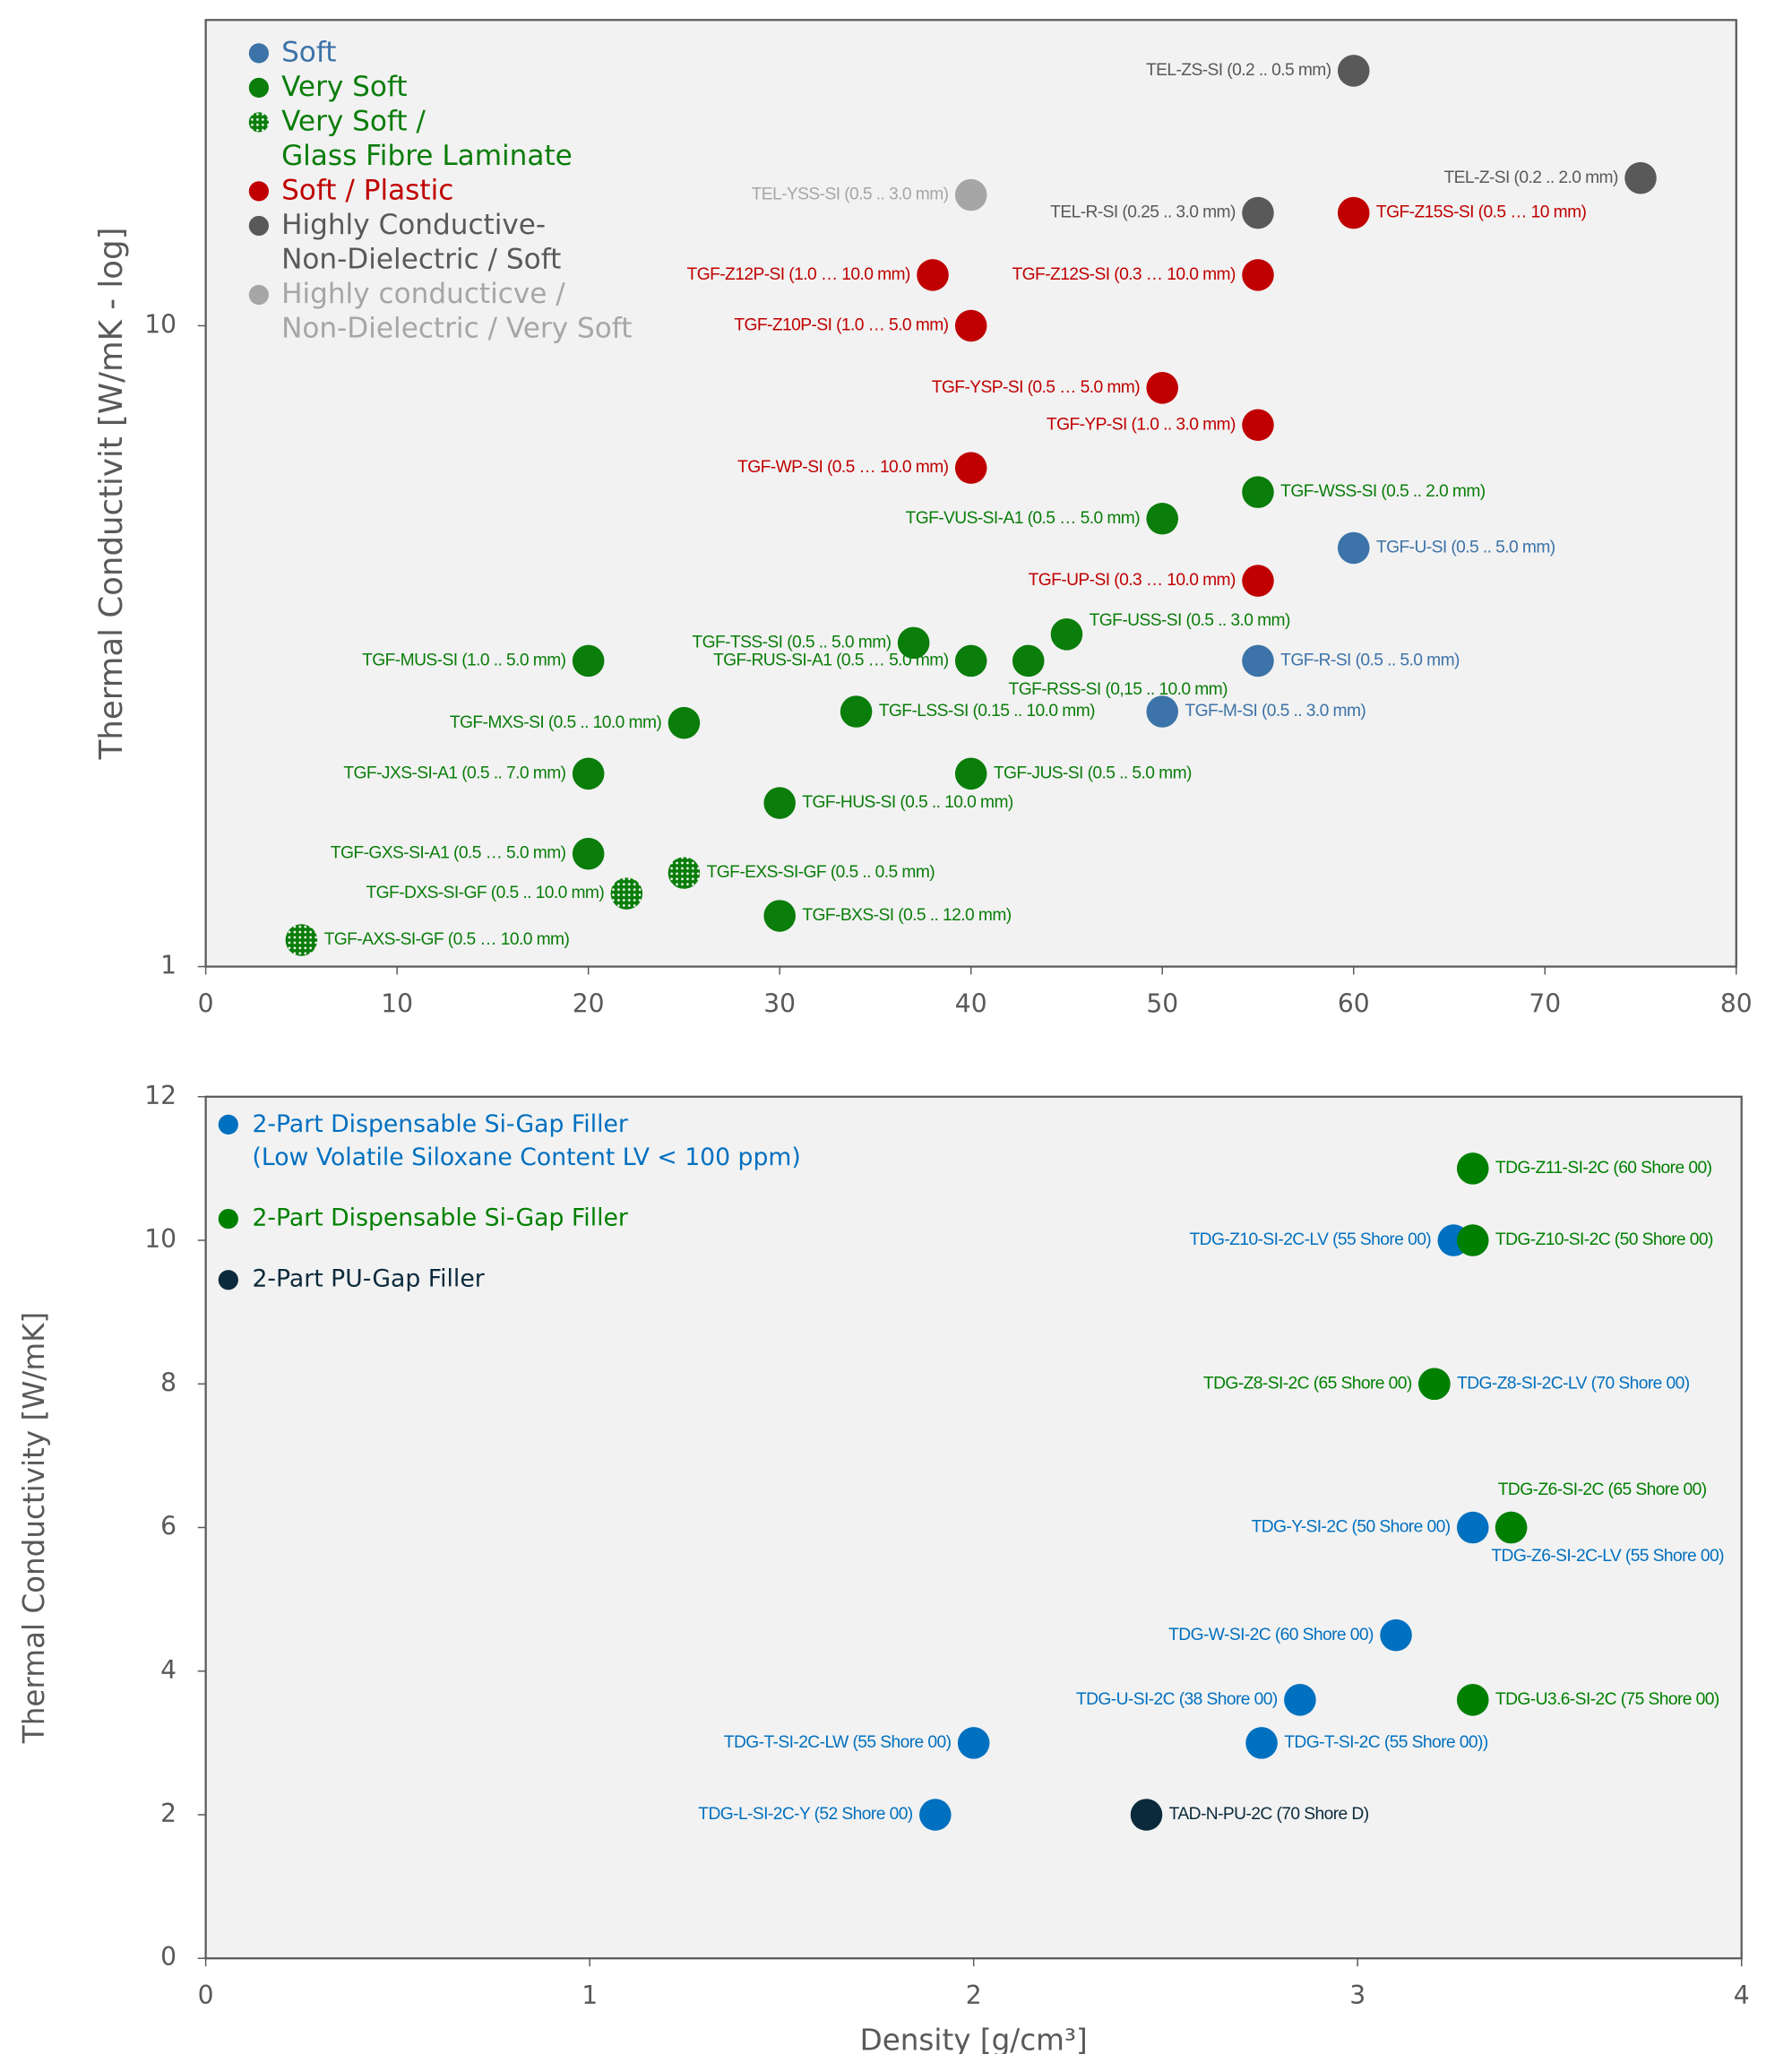  I want to click on point-label: TGF-EXS-SI-GF (0.5 .. 0.5 mm), so click(821, 872).